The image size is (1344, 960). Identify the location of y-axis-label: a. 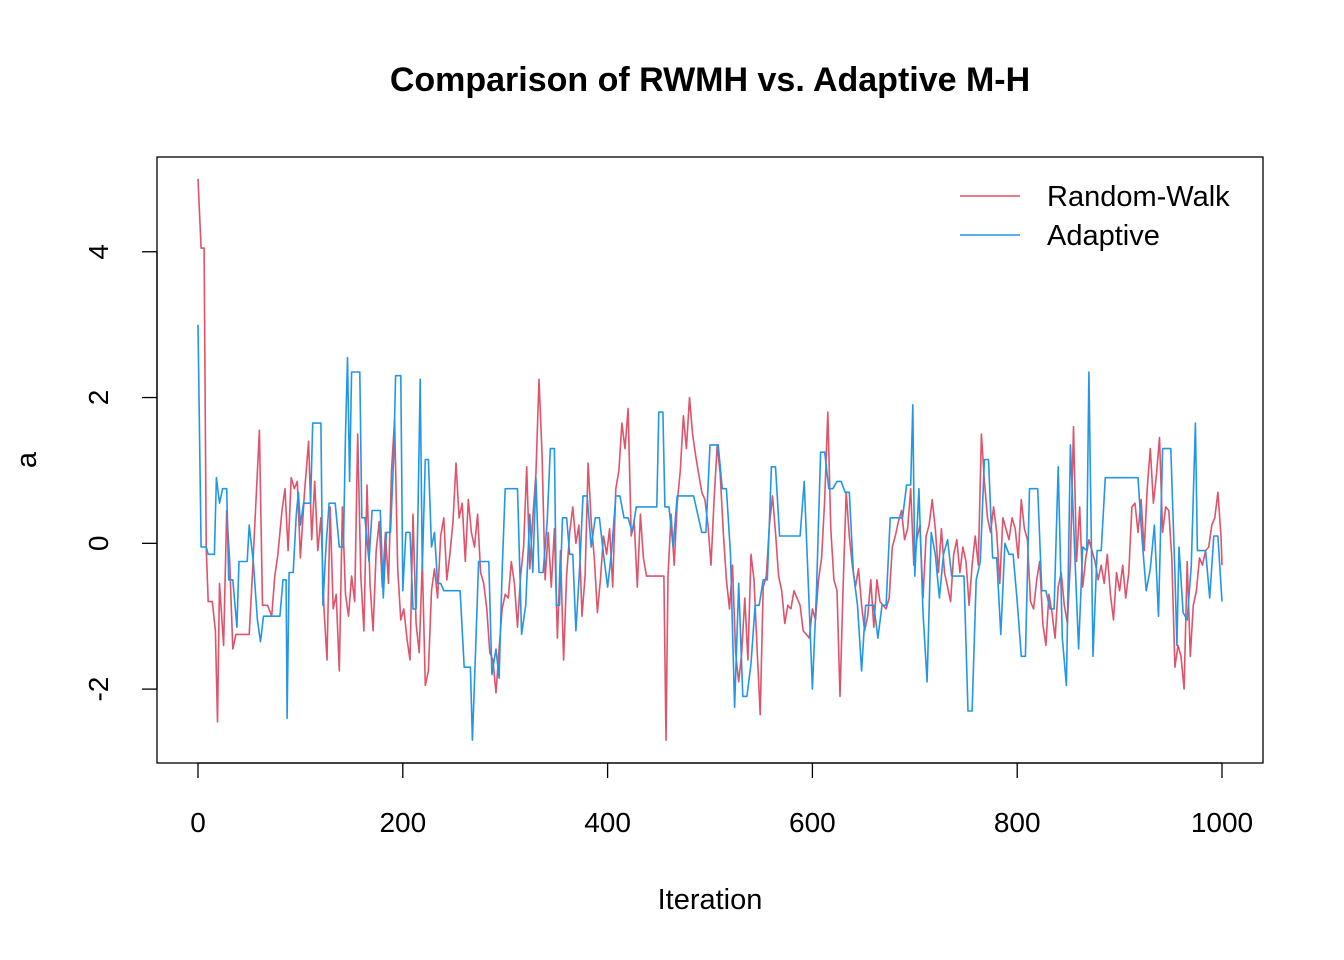
(27, 459).